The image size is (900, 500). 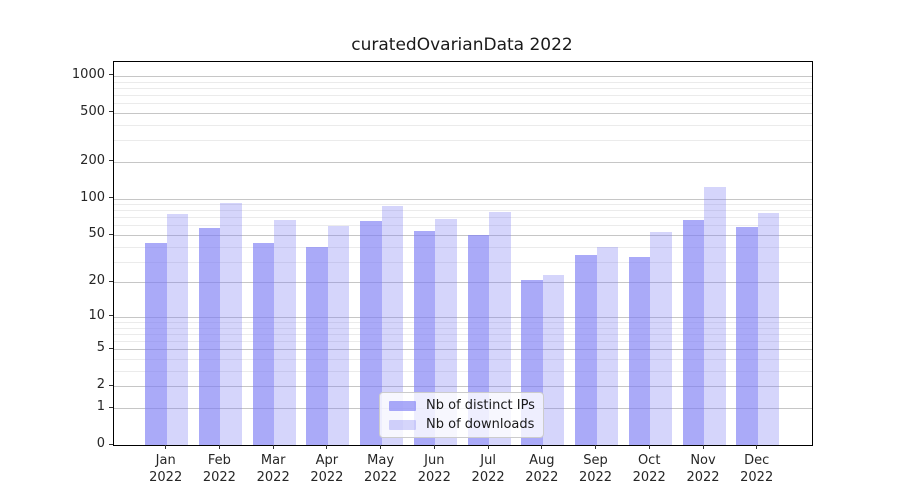 I want to click on bar-downloads-feb, so click(x=231, y=323).